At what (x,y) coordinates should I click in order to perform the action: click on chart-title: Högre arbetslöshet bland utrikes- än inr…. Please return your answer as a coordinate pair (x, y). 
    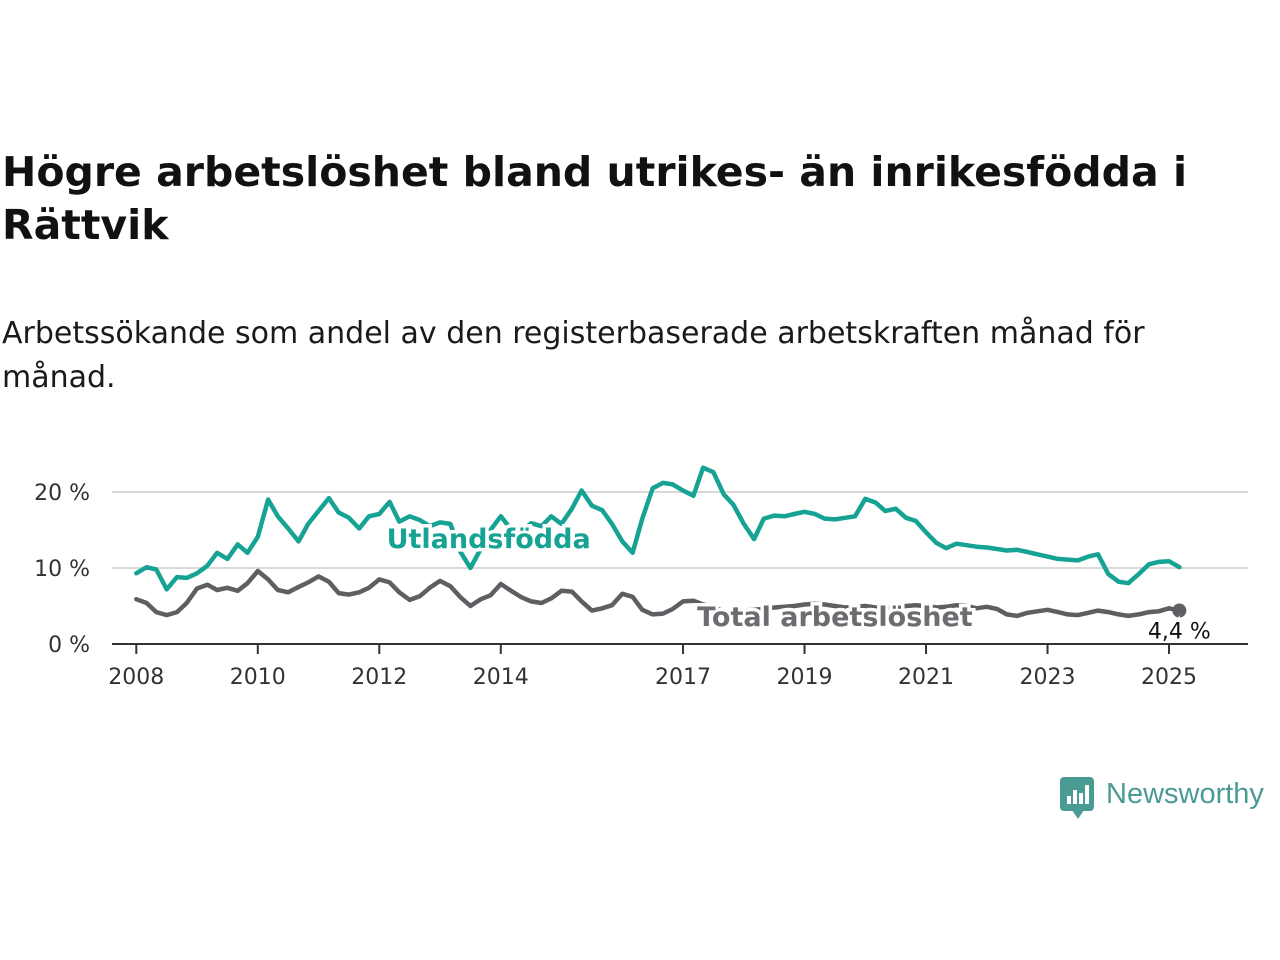
    Looking at the image, I should click on (594, 198).